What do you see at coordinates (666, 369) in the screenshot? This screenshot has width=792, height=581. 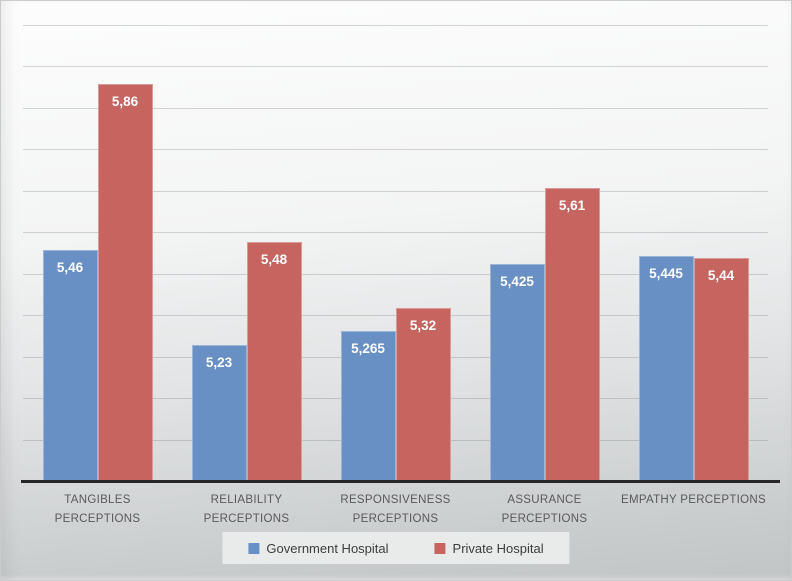 I see `bar-series0-cat4: 5,445` at bounding box center [666, 369].